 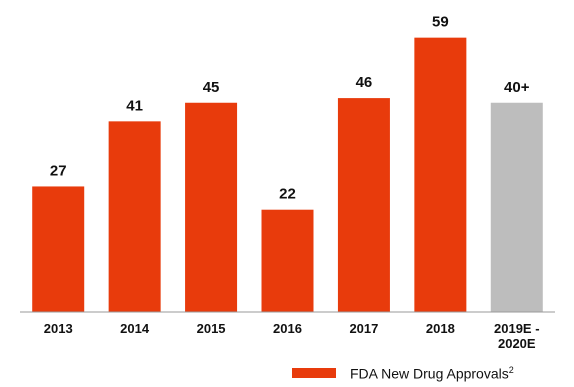 I want to click on x-tick-label: 2016, so click(x=287, y=328).